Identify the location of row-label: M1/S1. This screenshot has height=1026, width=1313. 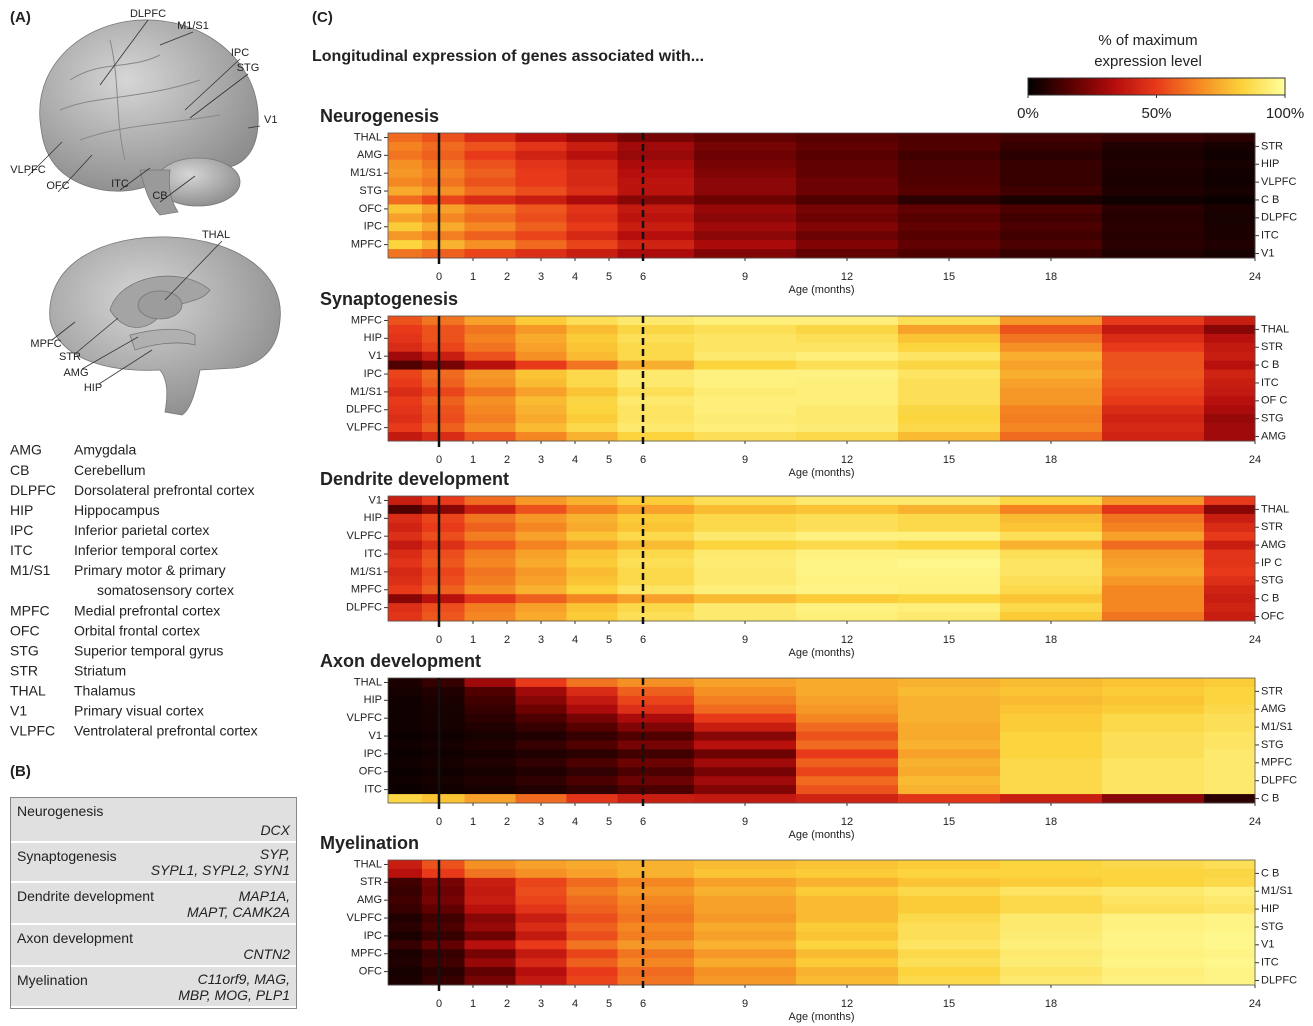
(366, 392).